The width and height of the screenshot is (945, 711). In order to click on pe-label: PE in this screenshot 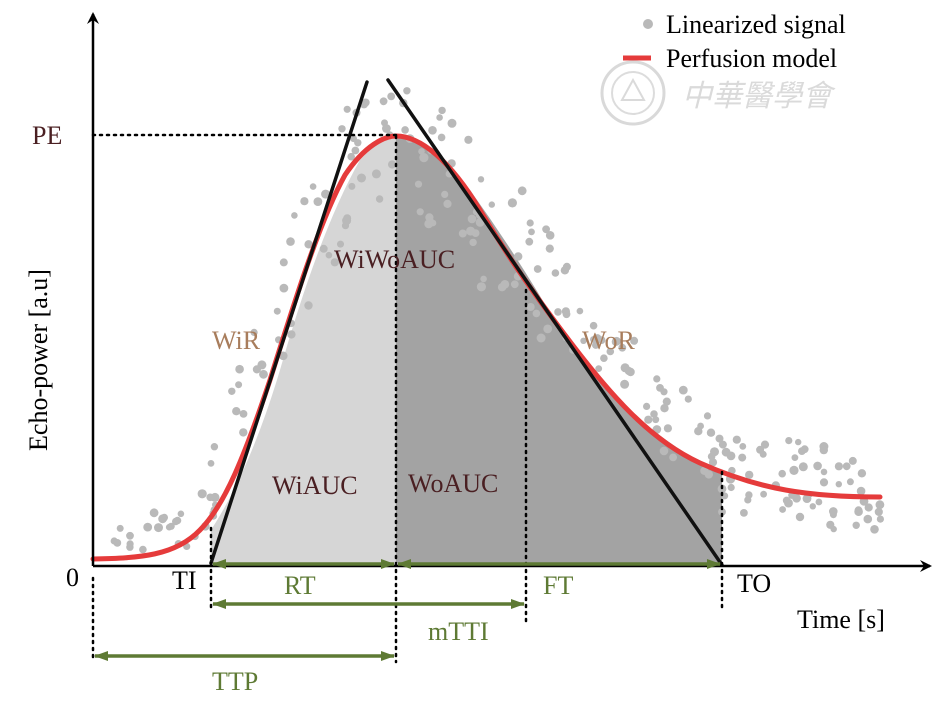, I will do `click(47, 135)`.